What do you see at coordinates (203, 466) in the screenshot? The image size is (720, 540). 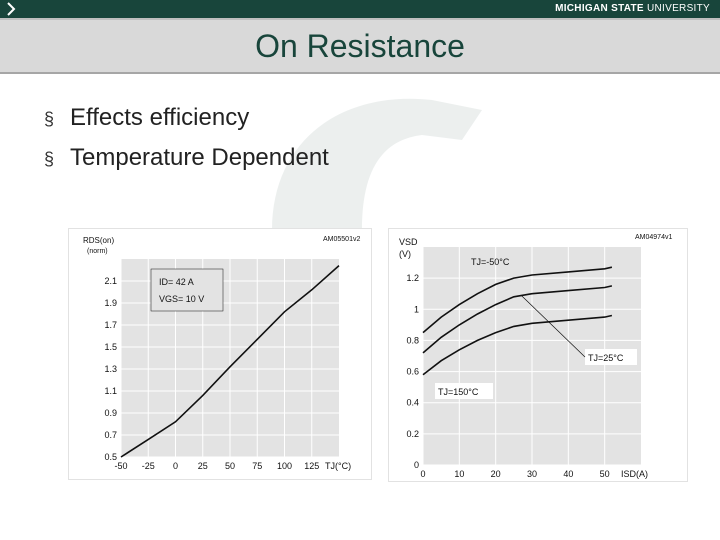 I see `x-tick-label: 25` at bounding box center [203, 466].